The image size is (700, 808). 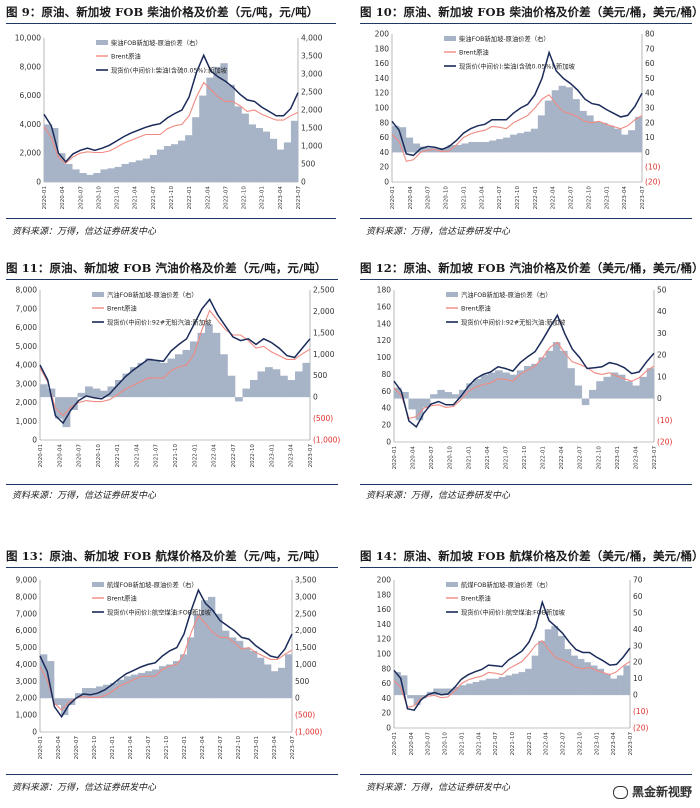 What do you see at coordinates (526, 774) in the screenshot?
I see `bottom-divider` at bounding box center [526, 774].